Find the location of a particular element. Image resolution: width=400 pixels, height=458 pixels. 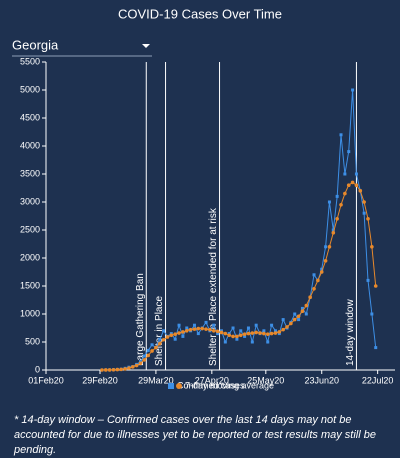

y-tick-label: 5500 is located at coordinates (30, 61).